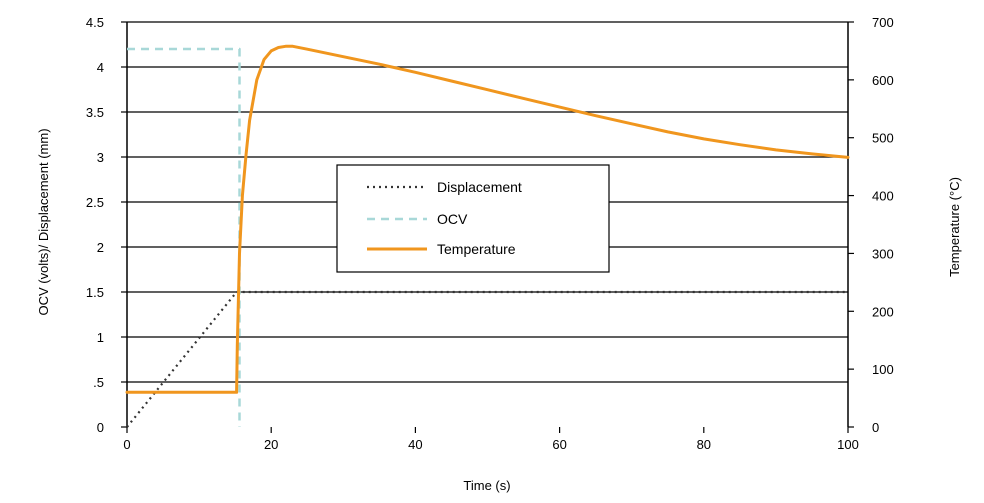 This screenshot has width=984, height=503. What do you see at coordinates (271, 444) in the screenshot?
I see `x-tick-label: 20` at bounding box center [271, 444].